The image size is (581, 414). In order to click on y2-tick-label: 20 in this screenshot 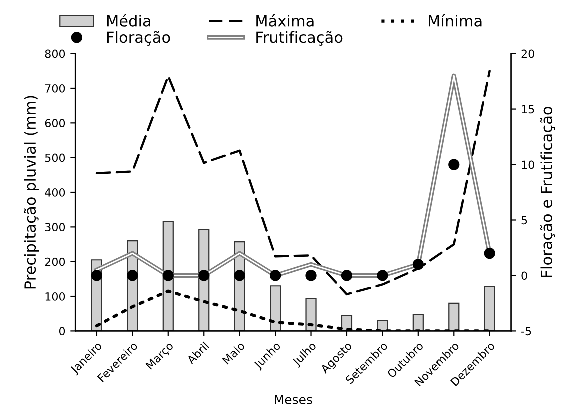, I will do `click(528, 54)`.